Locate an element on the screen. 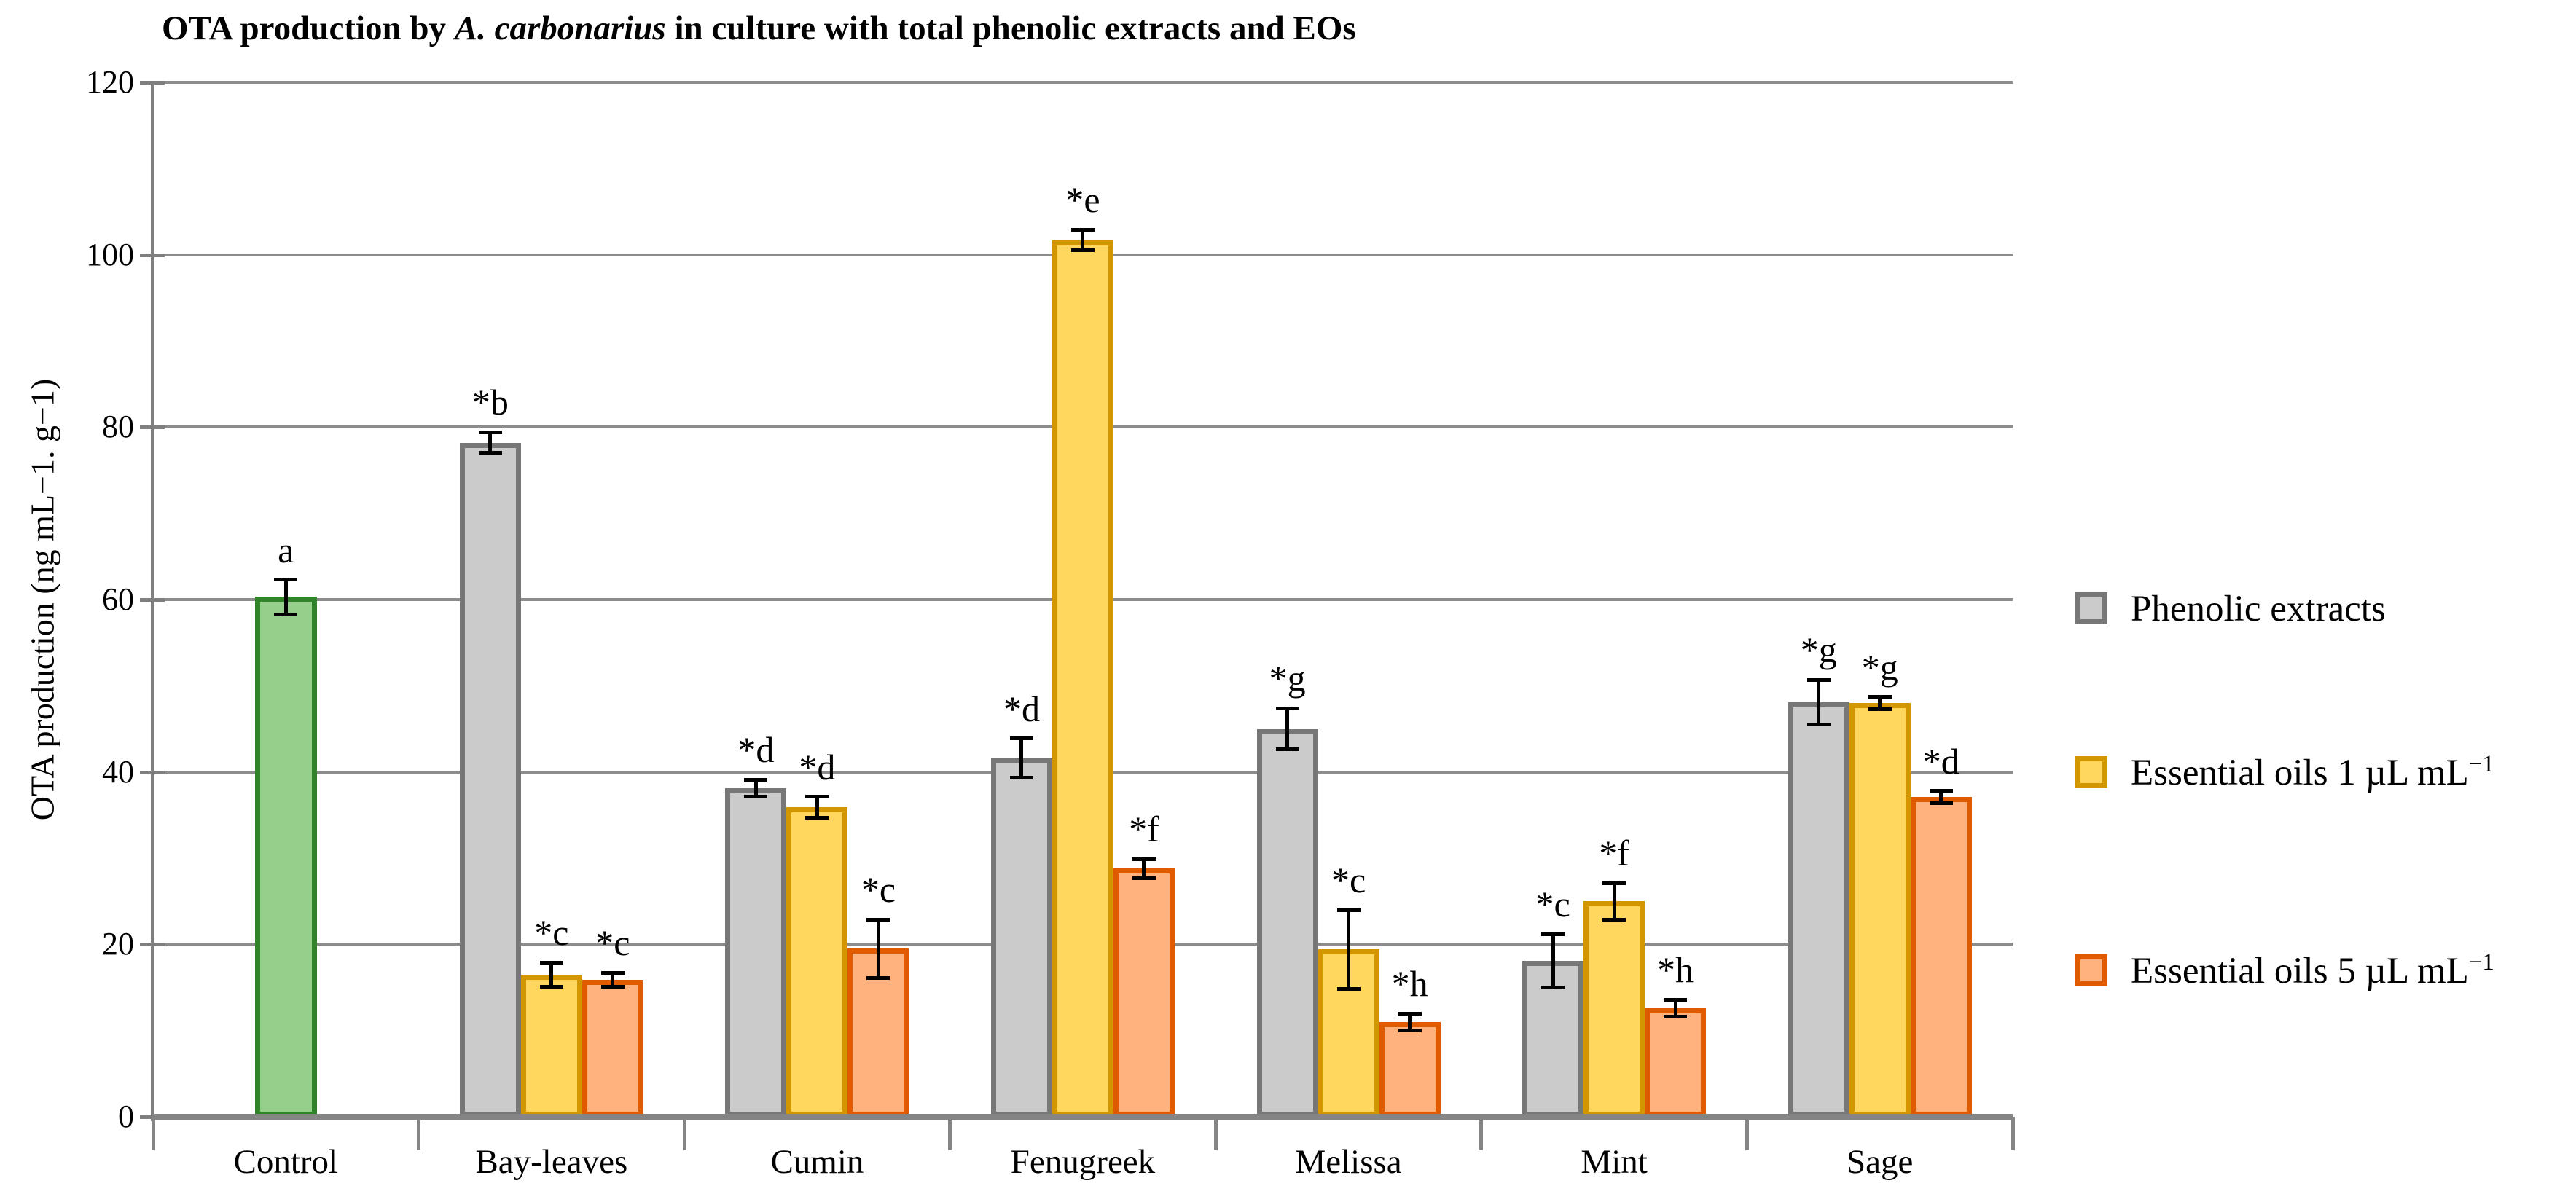 The width and height of the screenshot is (2576, 1202). significance-label: a is located at coordinates (286, 549).